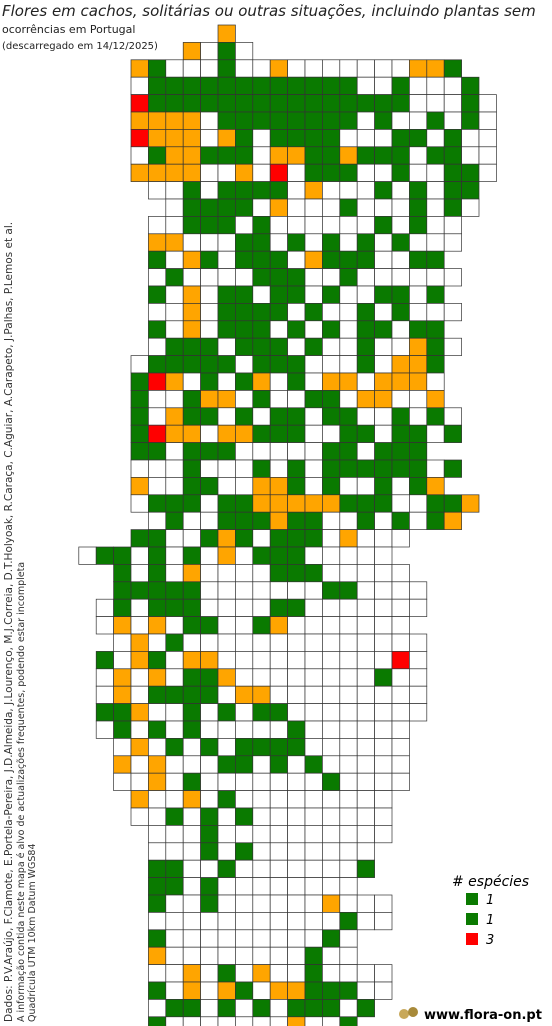  What do you see at coordinates (490, 940) in the screenshot?
I see `legend-label: 3` at bounding box center [490, 940].